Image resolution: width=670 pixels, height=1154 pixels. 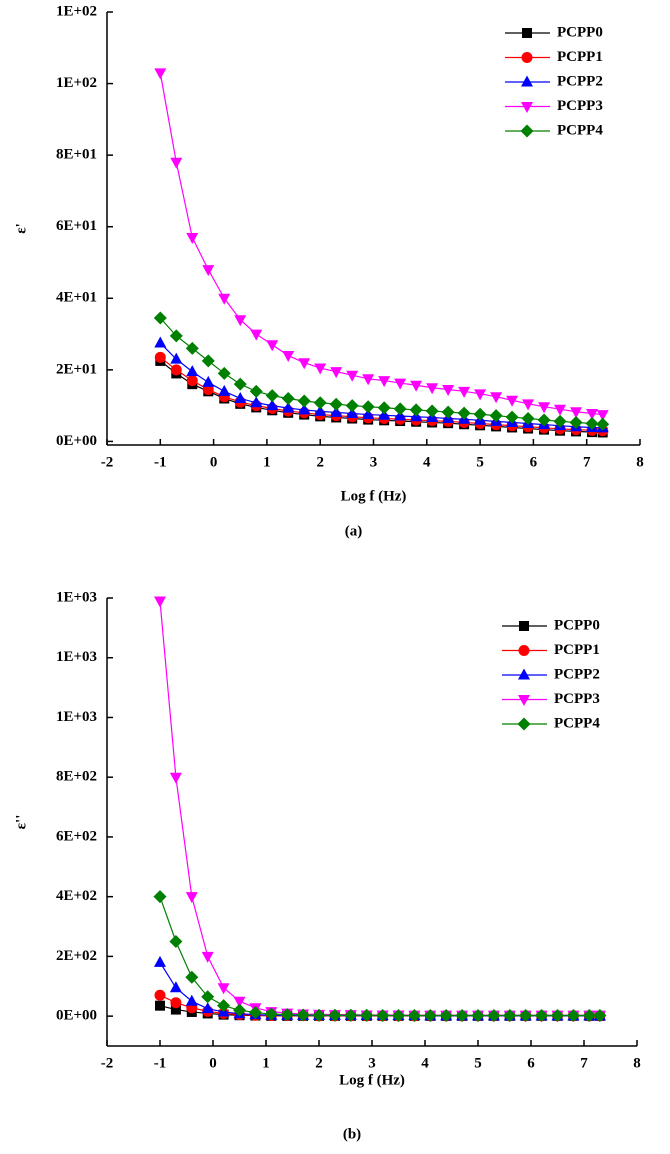 I want to click on y-tick-label: 0E+00, so click(x=76, y=1016).